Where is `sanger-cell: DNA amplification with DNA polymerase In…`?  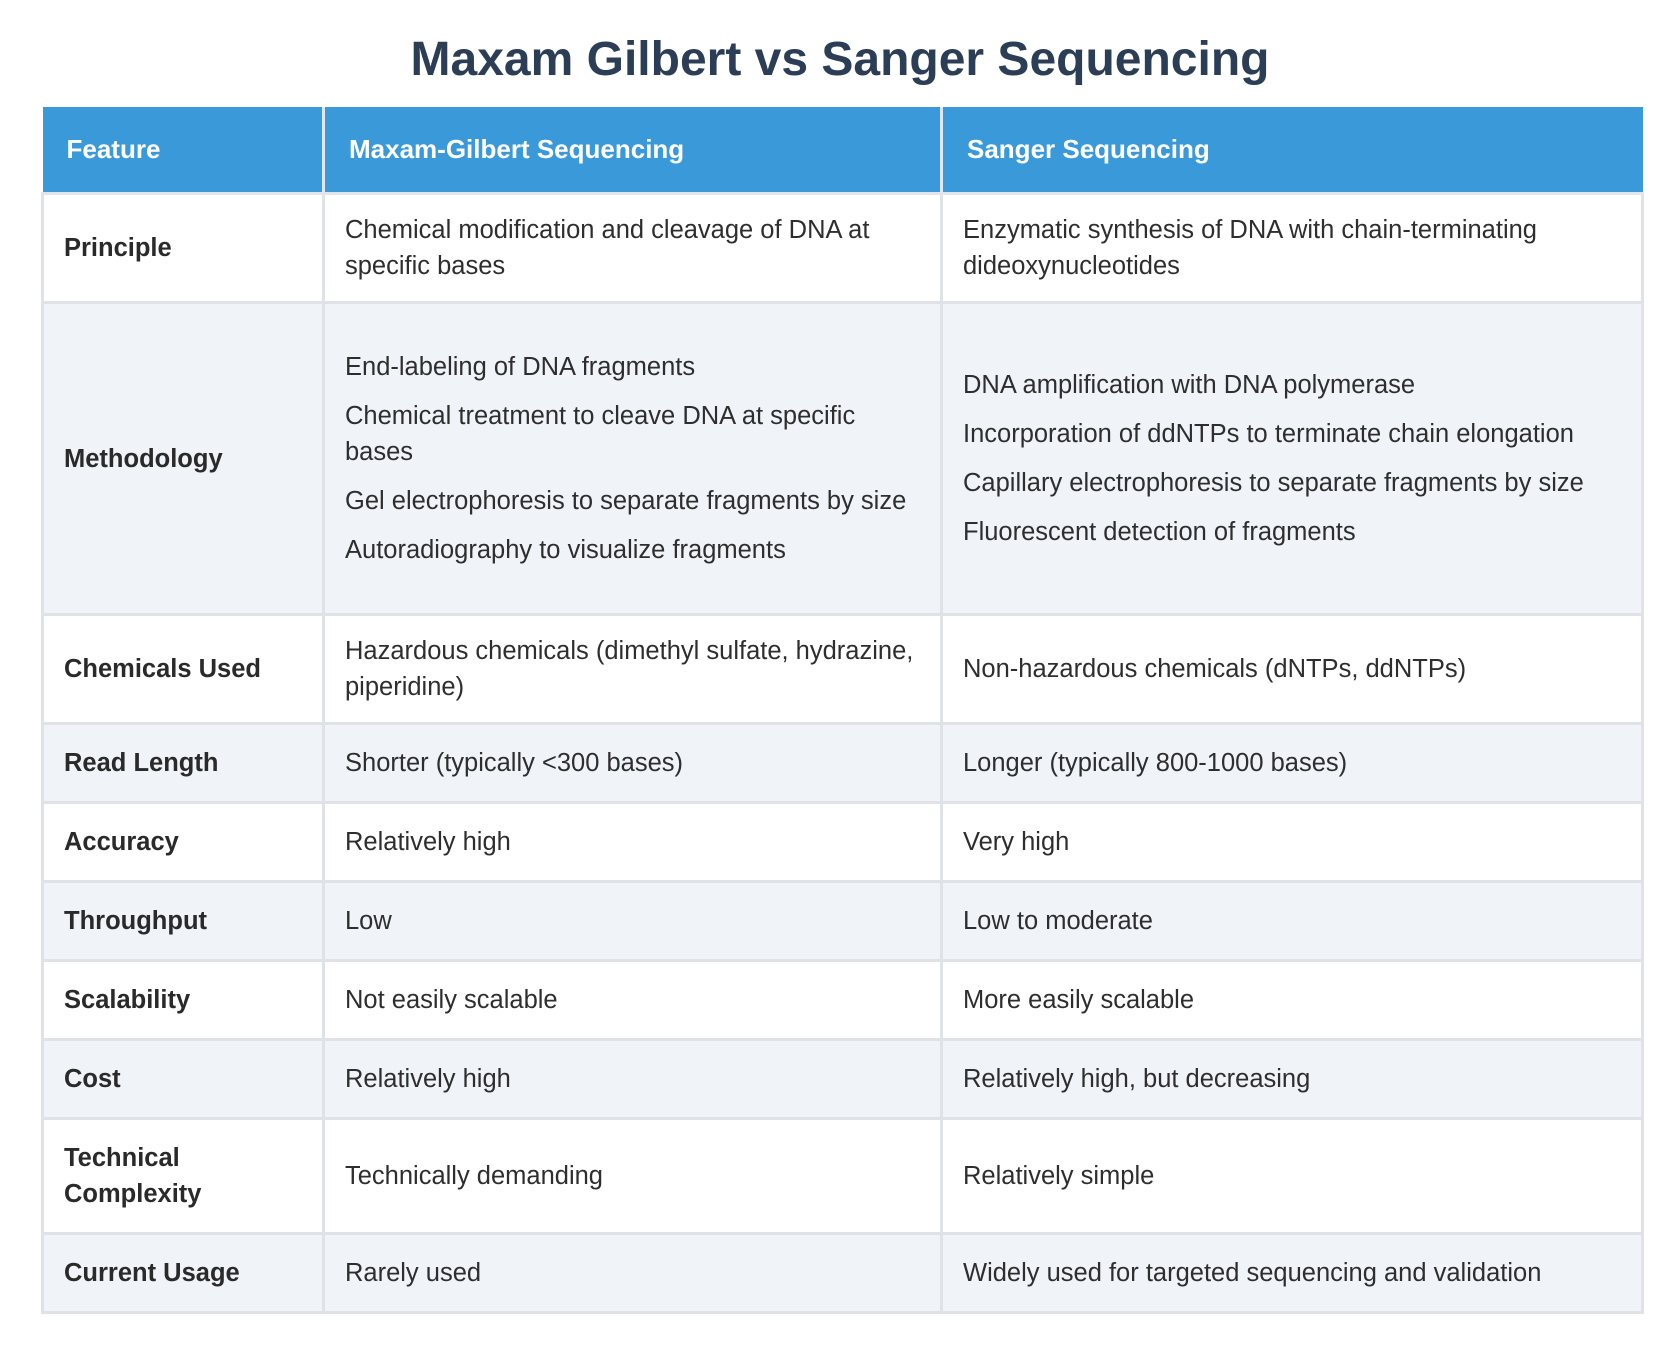
sanger-cell: DNA amplification with DNA polymerase In… is located at coordinates (1292, 458).